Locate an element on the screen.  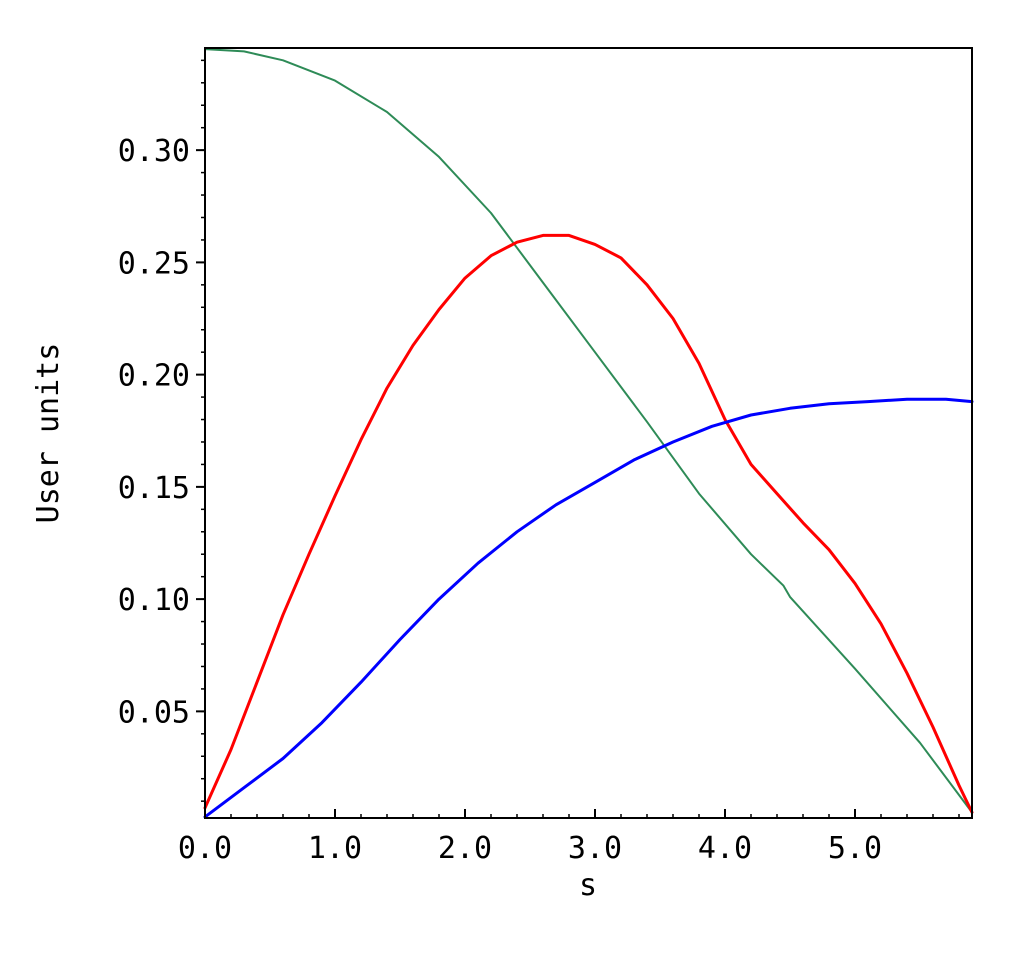
y-tick-label: 0.30 is located at coordinates (154, 151).